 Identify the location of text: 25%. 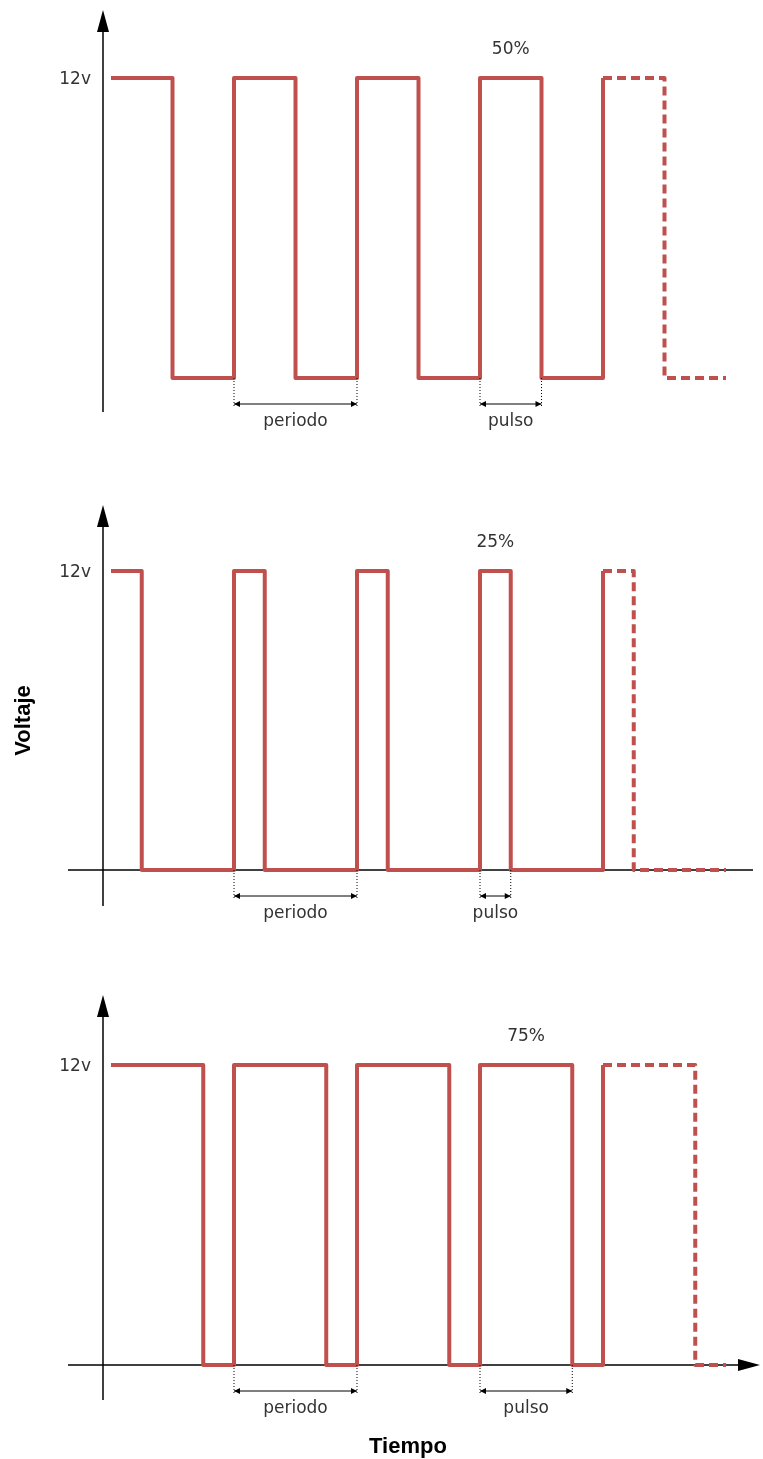
(495, 541).